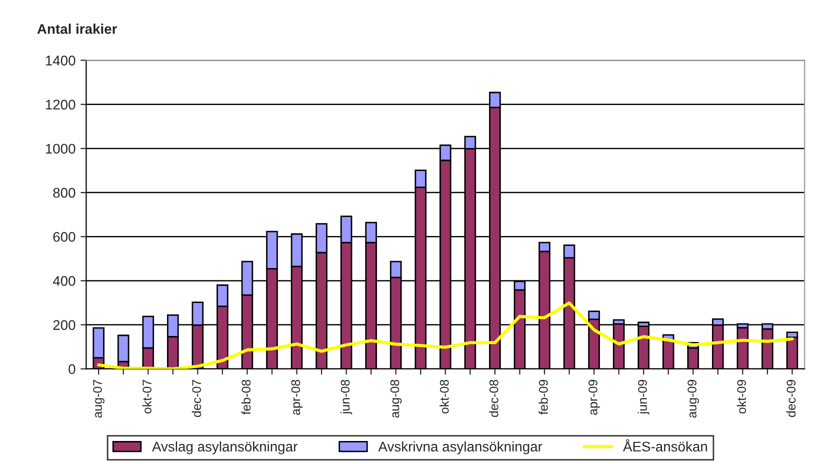  What do you see at coordinates (98, 399) in the screenshot?
I see `x-tick-label: aug-07` at bounding box center [98, 399].